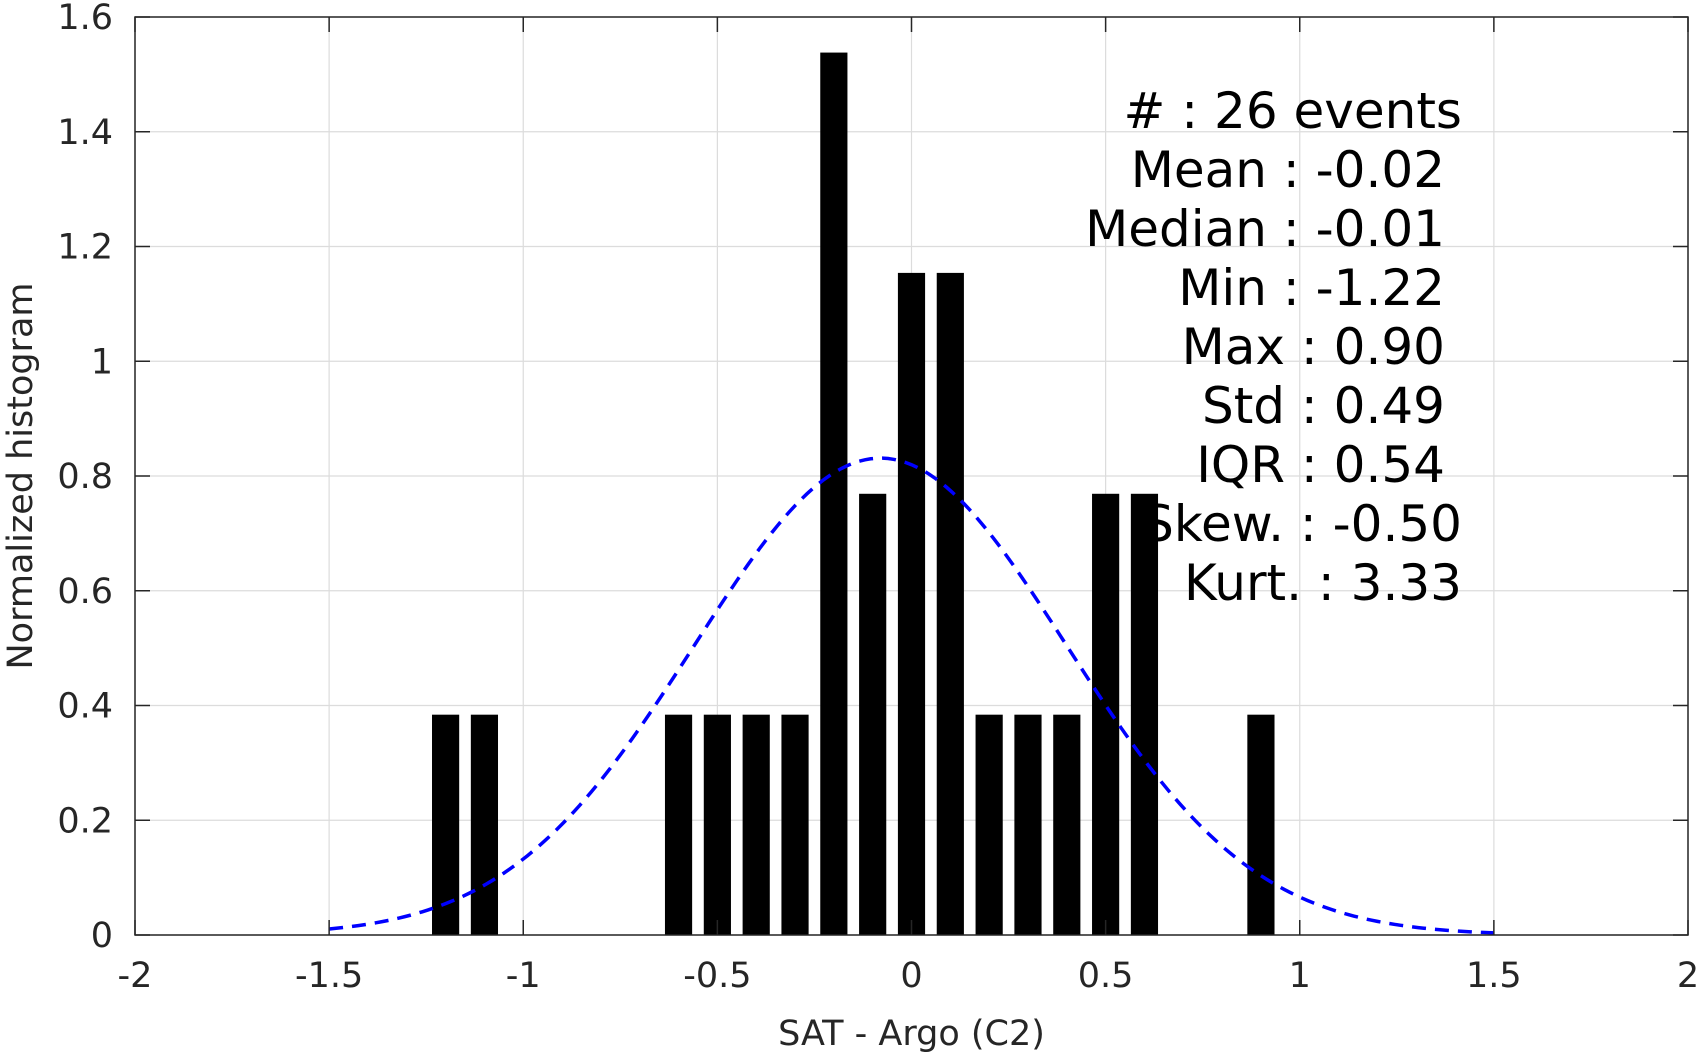  What do you see at coordinates (1302, 524) in the screenshot?
I see `stat-line: Skew. : -0.50` at bounding box center [1302, 524].